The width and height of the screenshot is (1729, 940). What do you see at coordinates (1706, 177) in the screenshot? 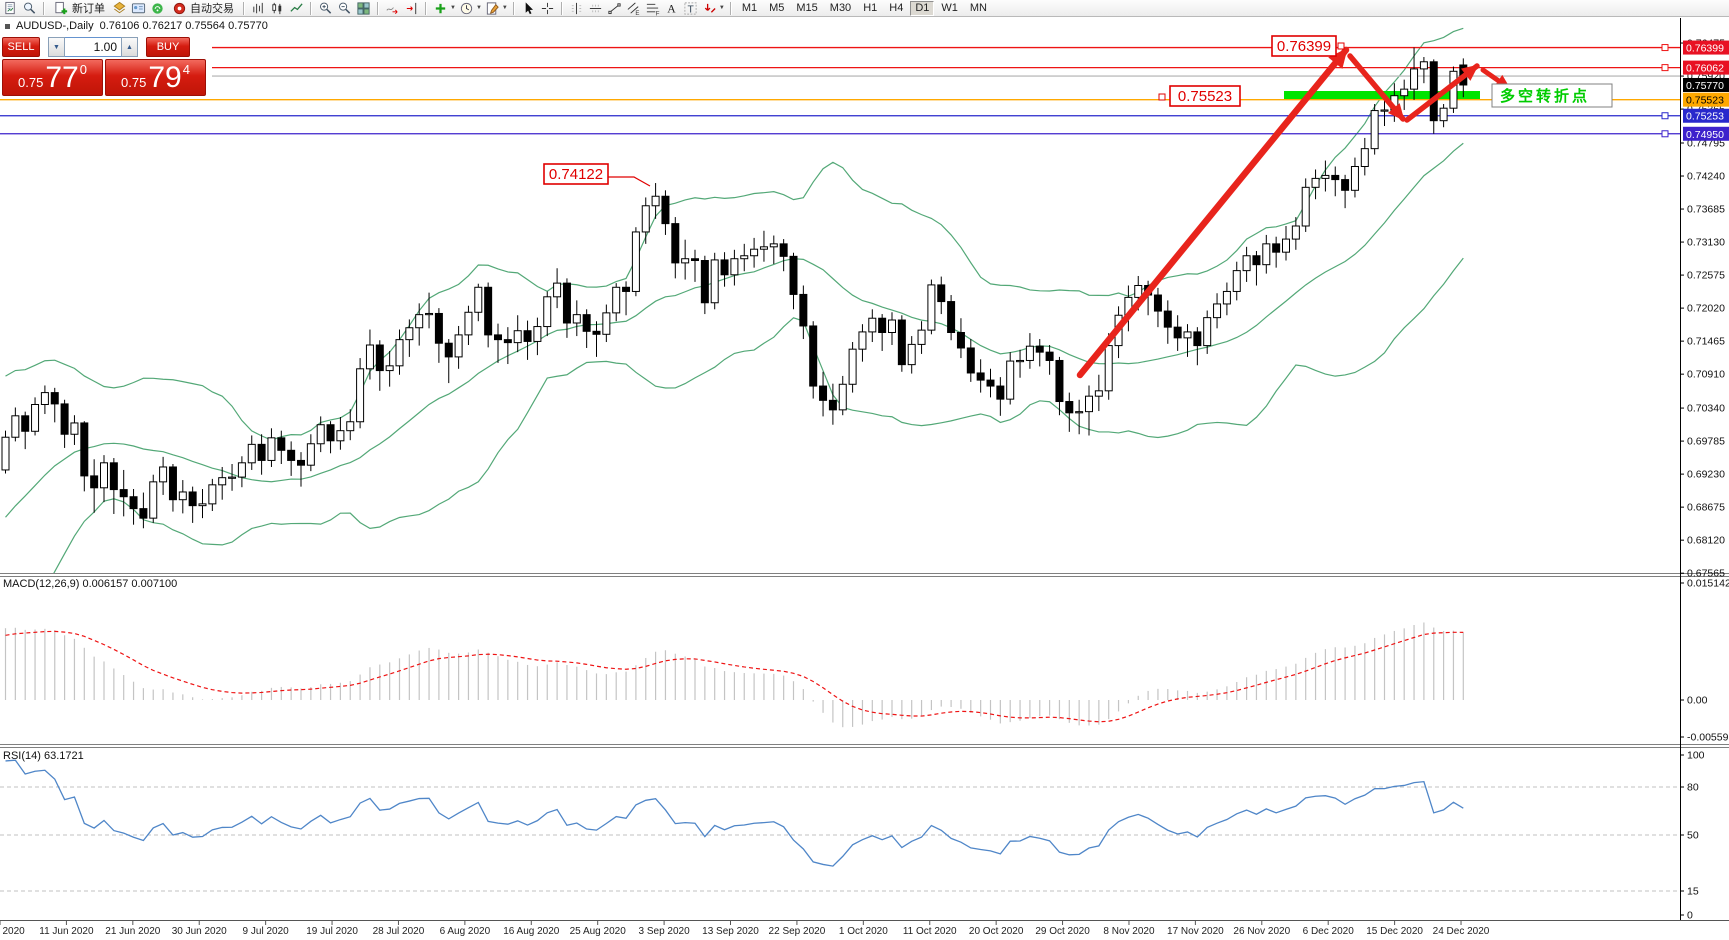
I see `svg-text: 0.74240` at bounding box center [1706, 177].